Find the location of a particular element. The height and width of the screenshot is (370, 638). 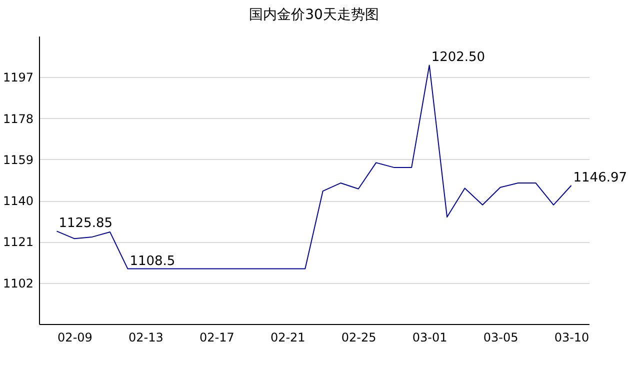

x-tick-label: 02-13 is located at coordinates (146, 337).